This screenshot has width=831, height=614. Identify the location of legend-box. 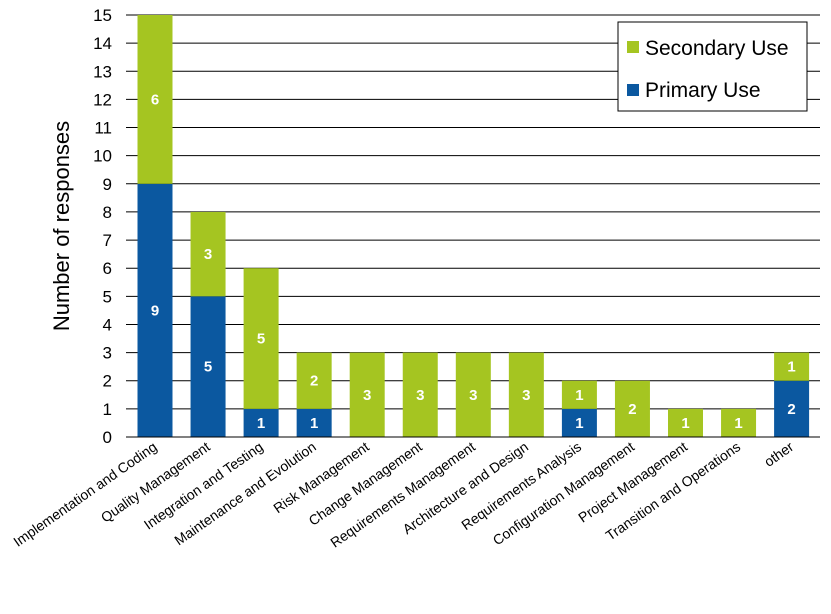
(712, 66).